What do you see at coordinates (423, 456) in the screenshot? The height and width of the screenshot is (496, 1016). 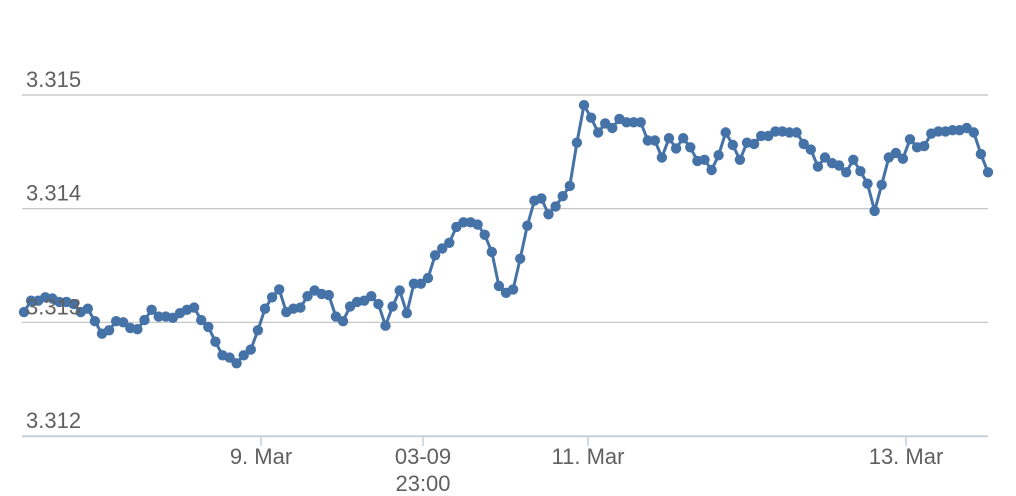 I see `x-tick-label: 03-09` at bounding box center [423, 456].